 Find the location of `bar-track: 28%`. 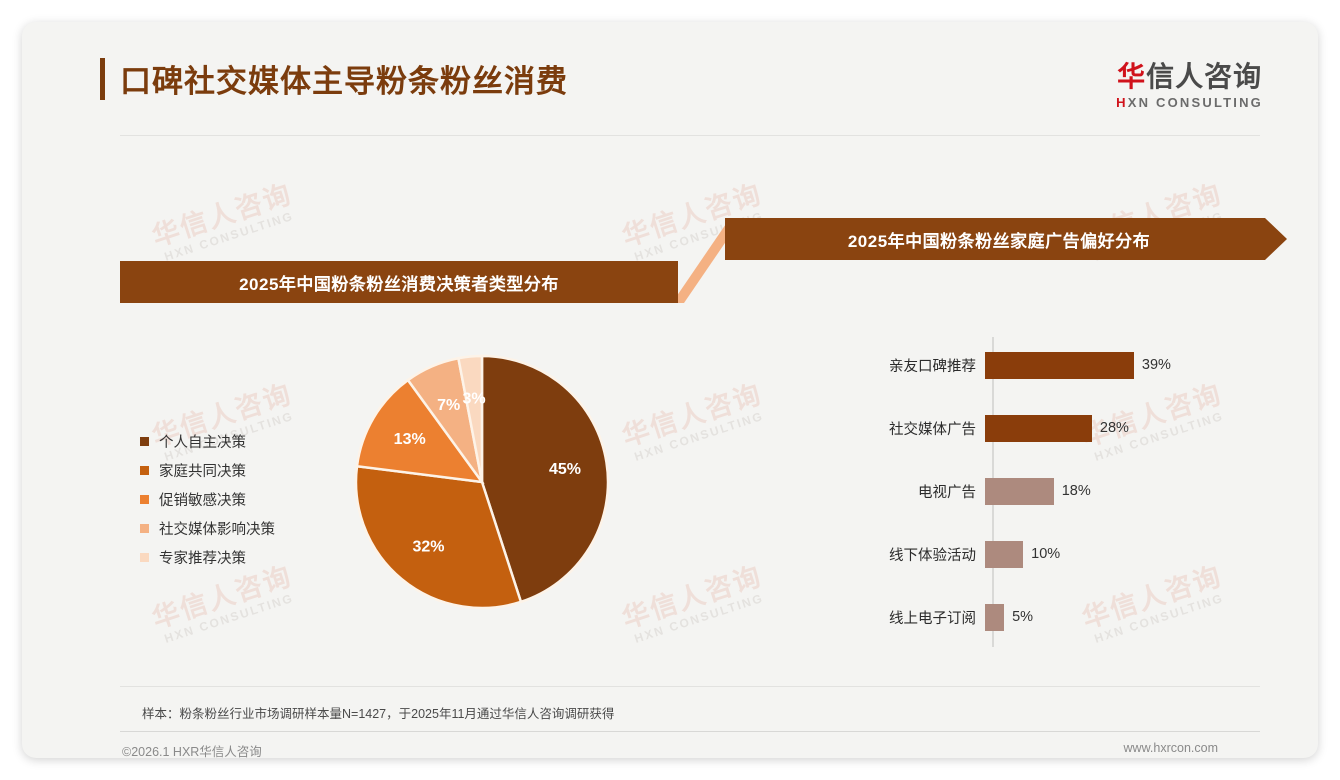

bar-track: 28% is located at coordinates (1106, 428).